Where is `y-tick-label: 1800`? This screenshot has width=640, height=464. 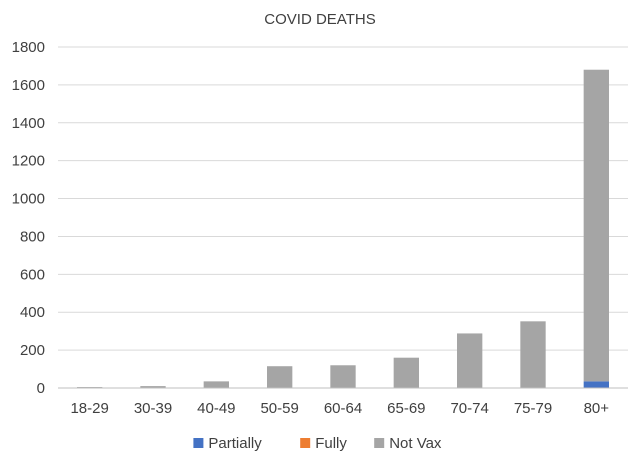 y-tick-label: 1800 is located at coordinates (28, 47).